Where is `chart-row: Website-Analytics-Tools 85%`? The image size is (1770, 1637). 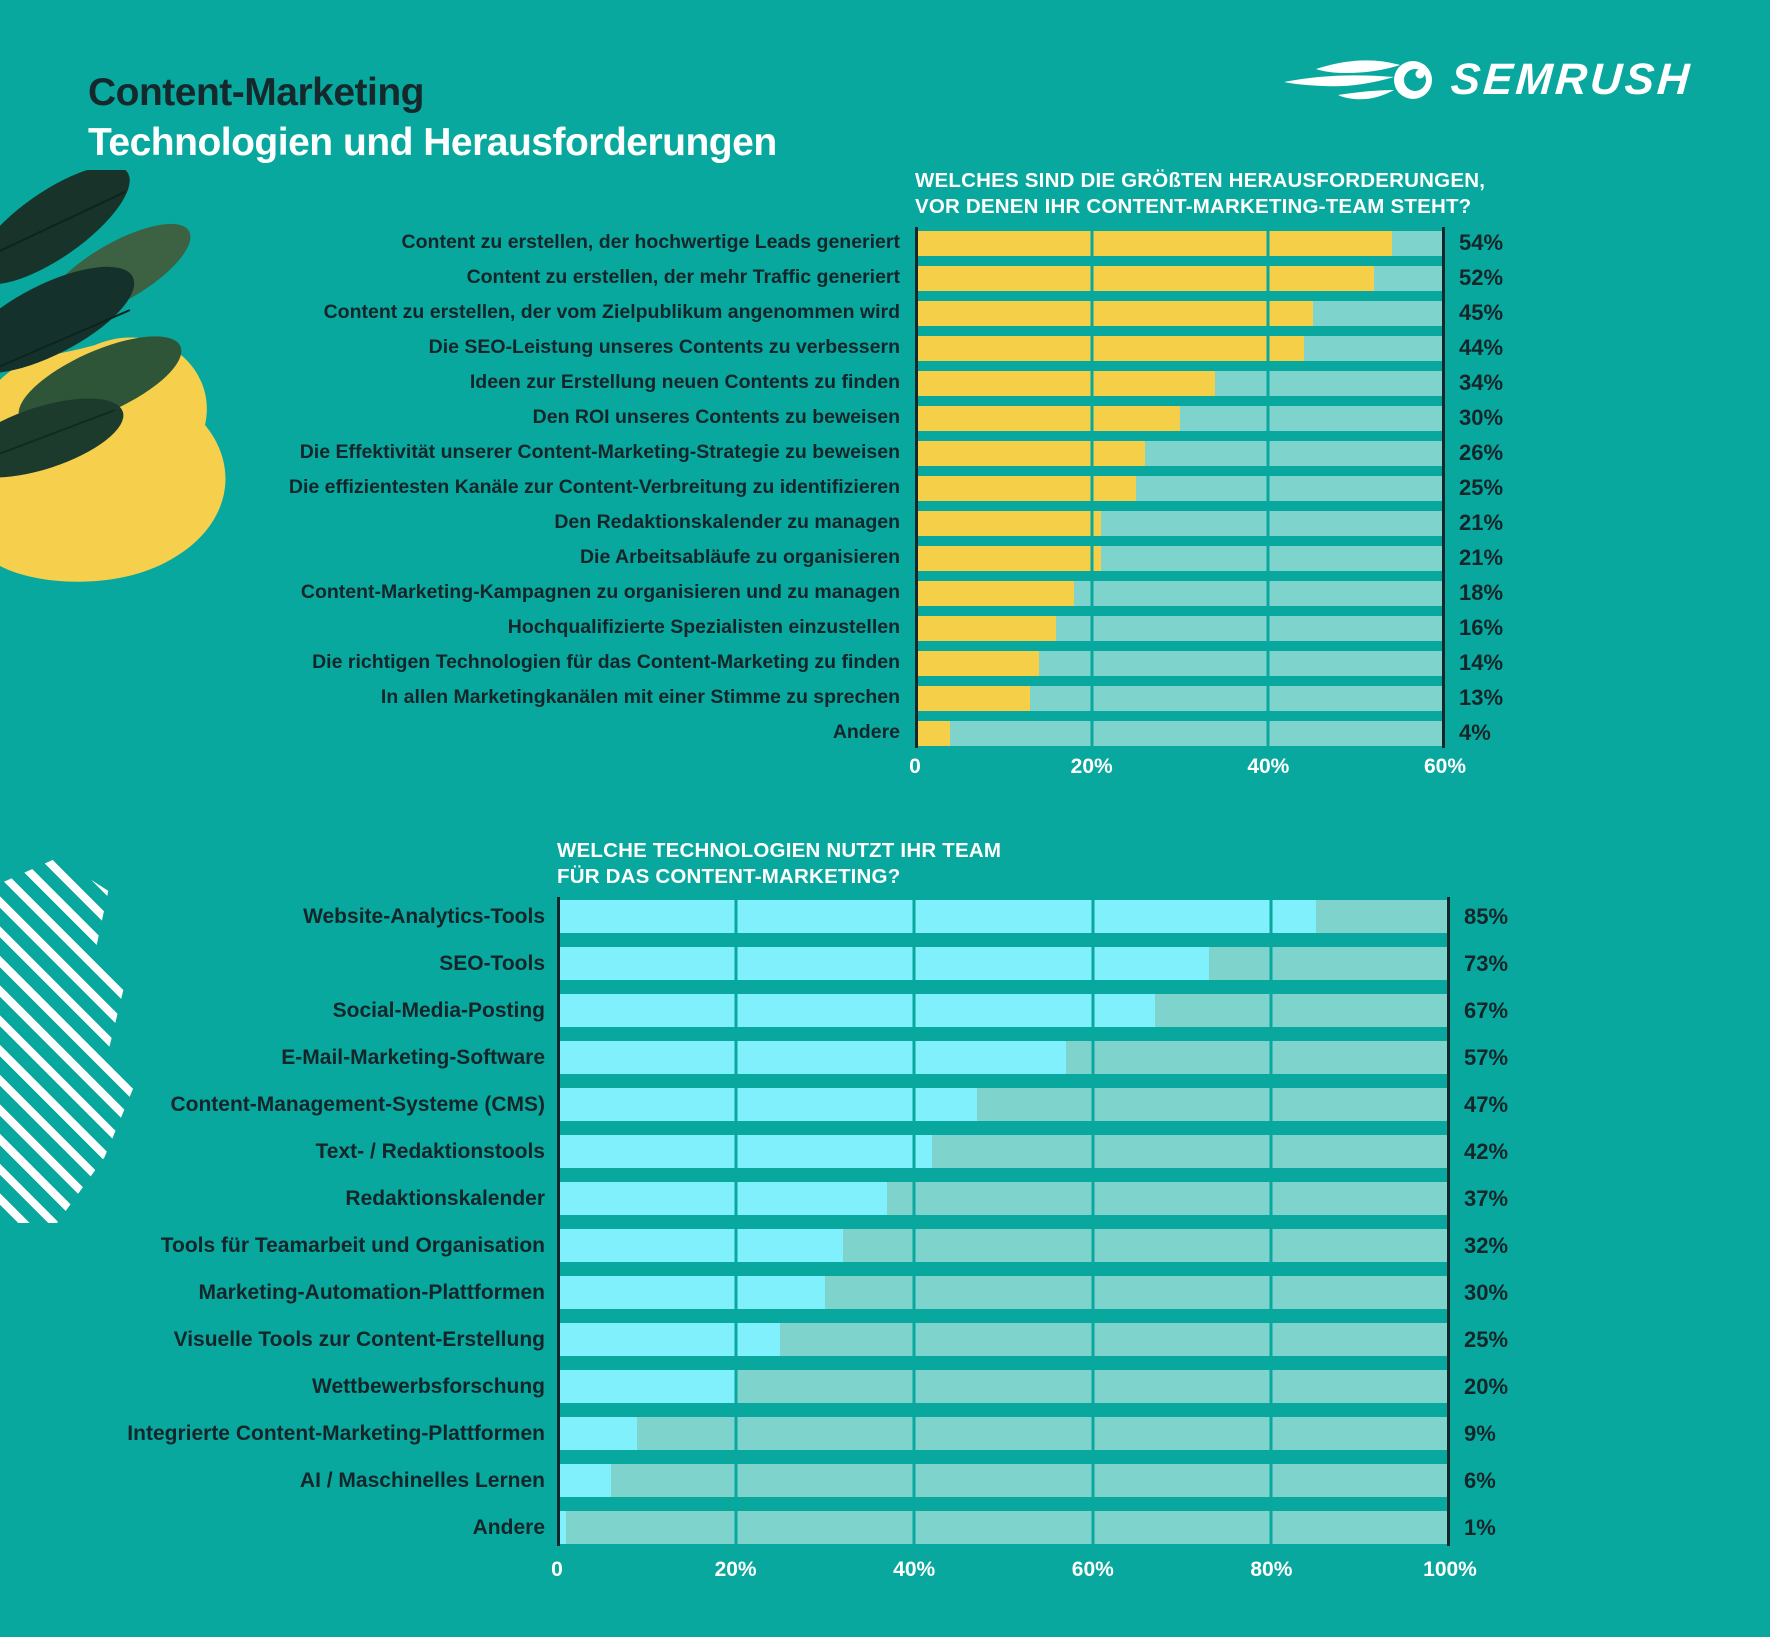
chart-row: Website-Analytics-Tools 85% is located at coordinates (816, 916).